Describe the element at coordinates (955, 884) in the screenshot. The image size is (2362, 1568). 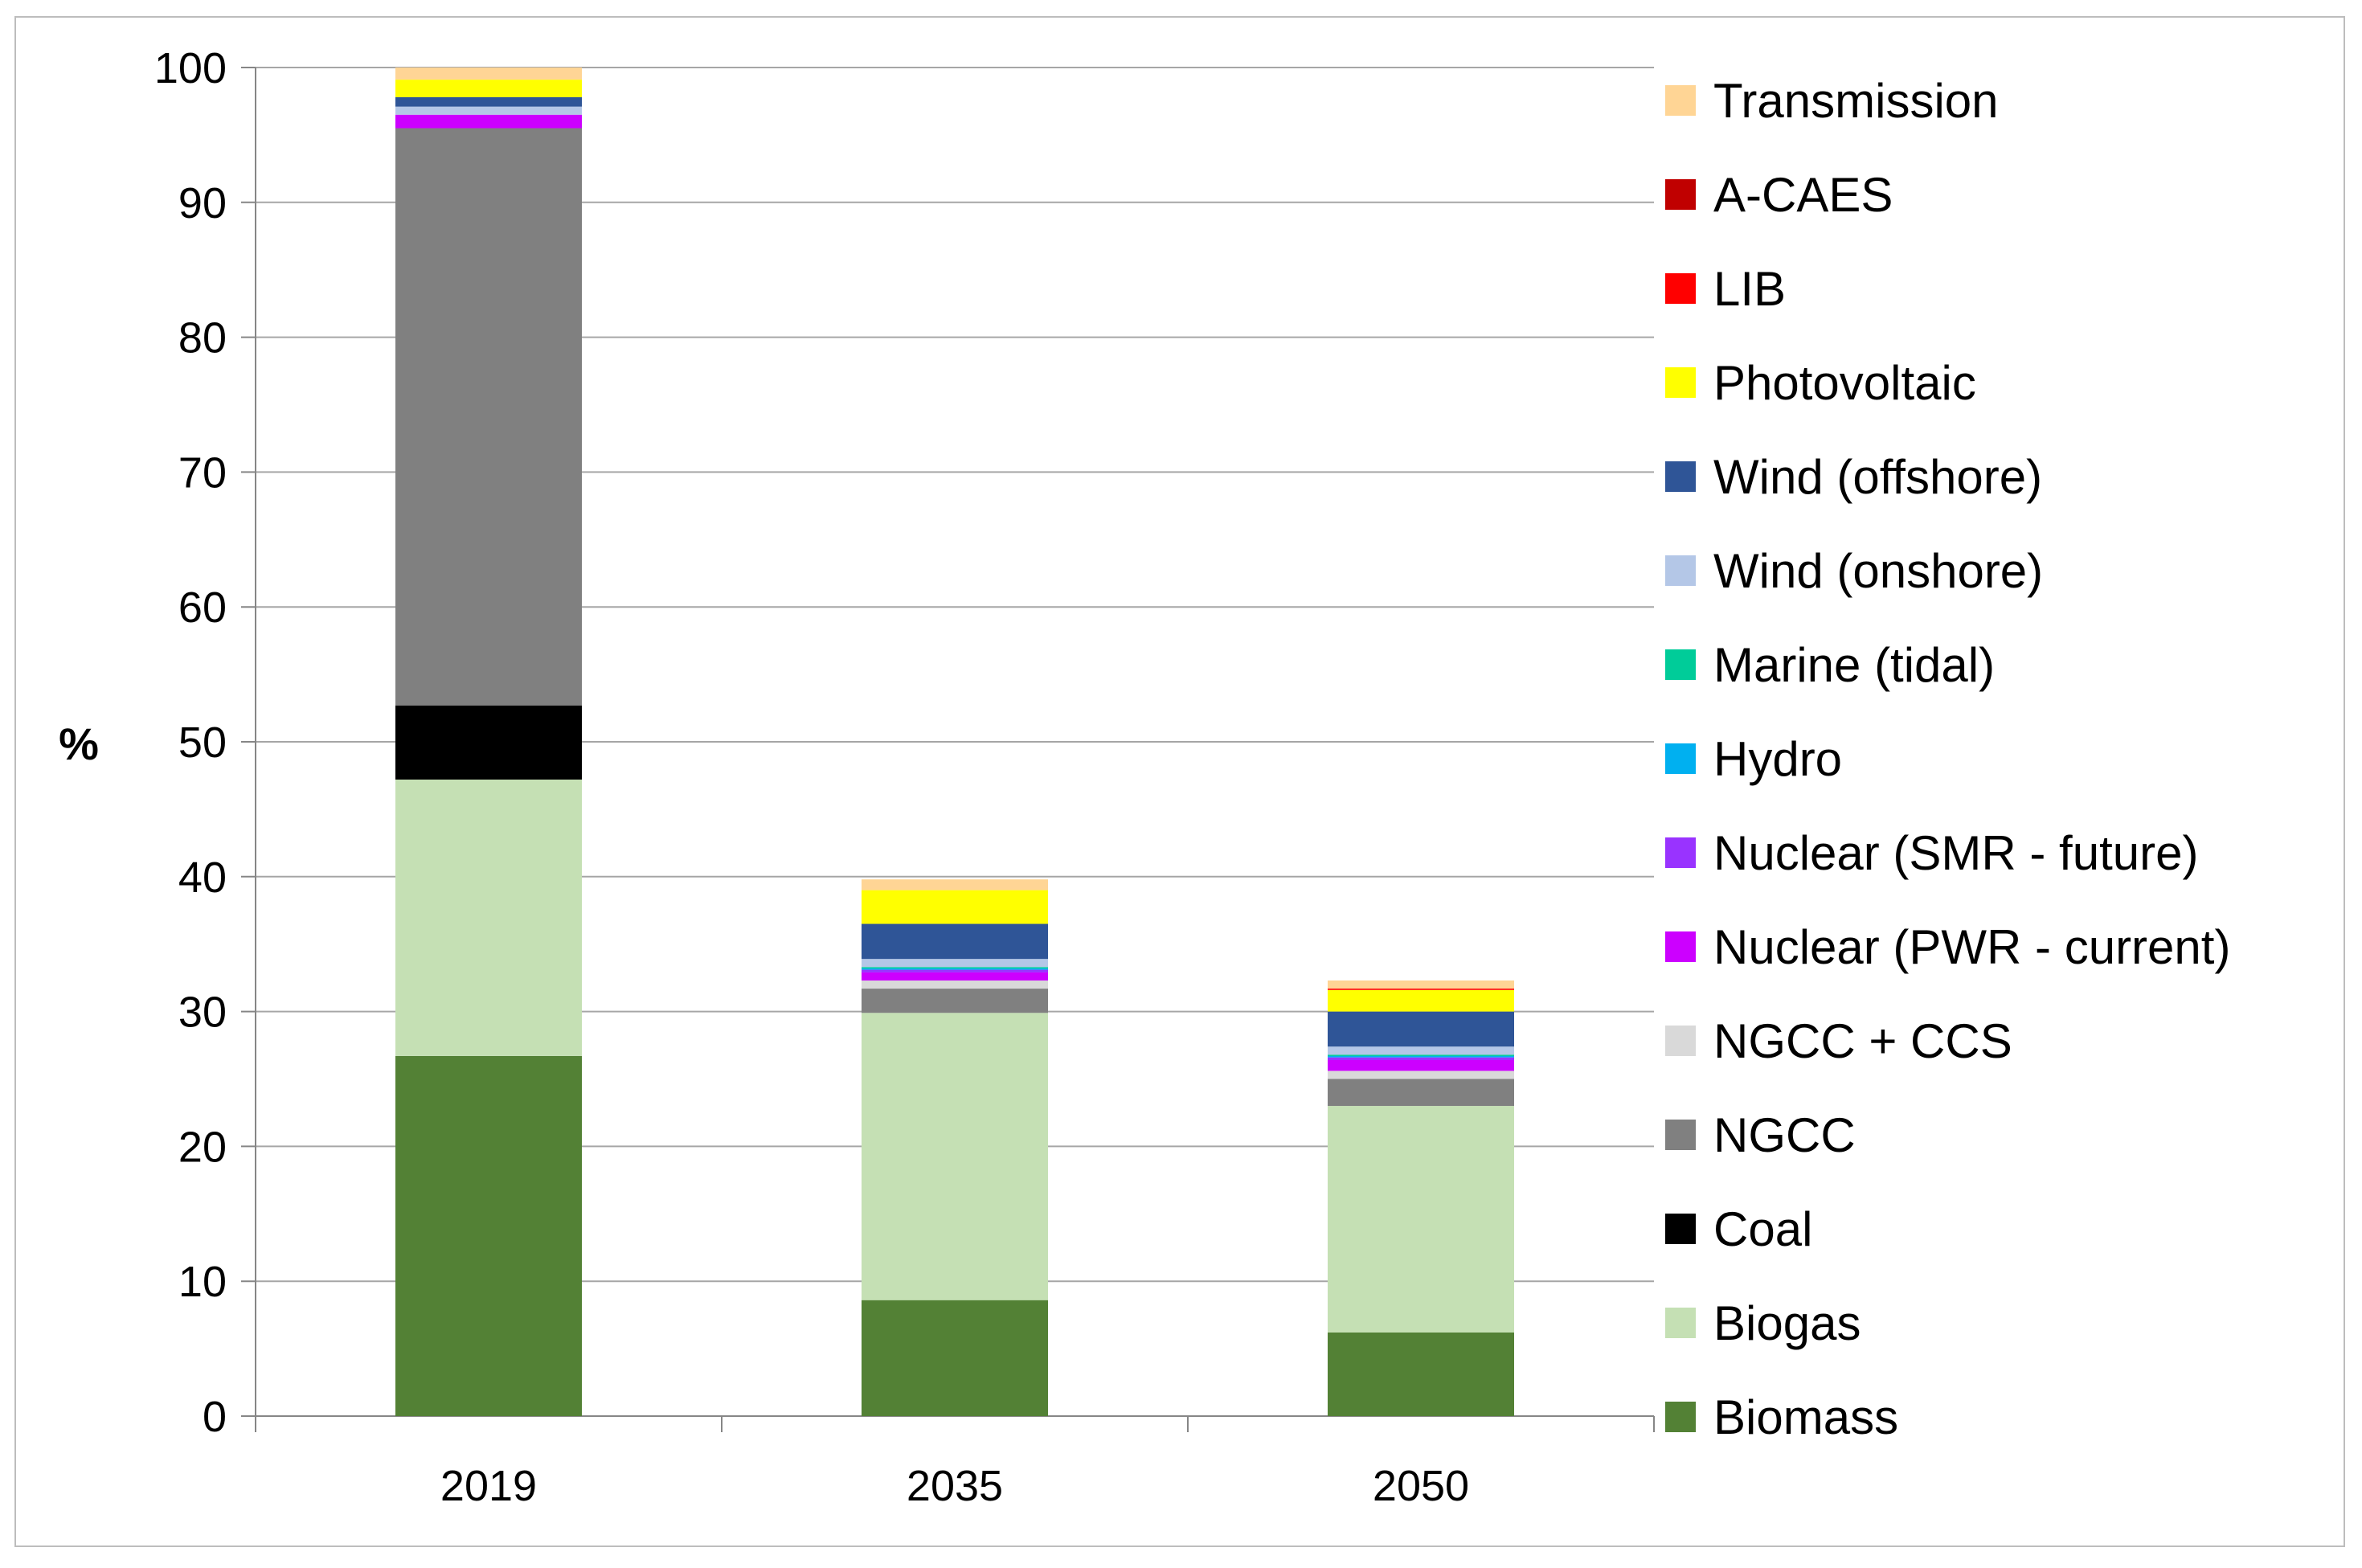
I see `bar-segment-transmission-2035` at that location.